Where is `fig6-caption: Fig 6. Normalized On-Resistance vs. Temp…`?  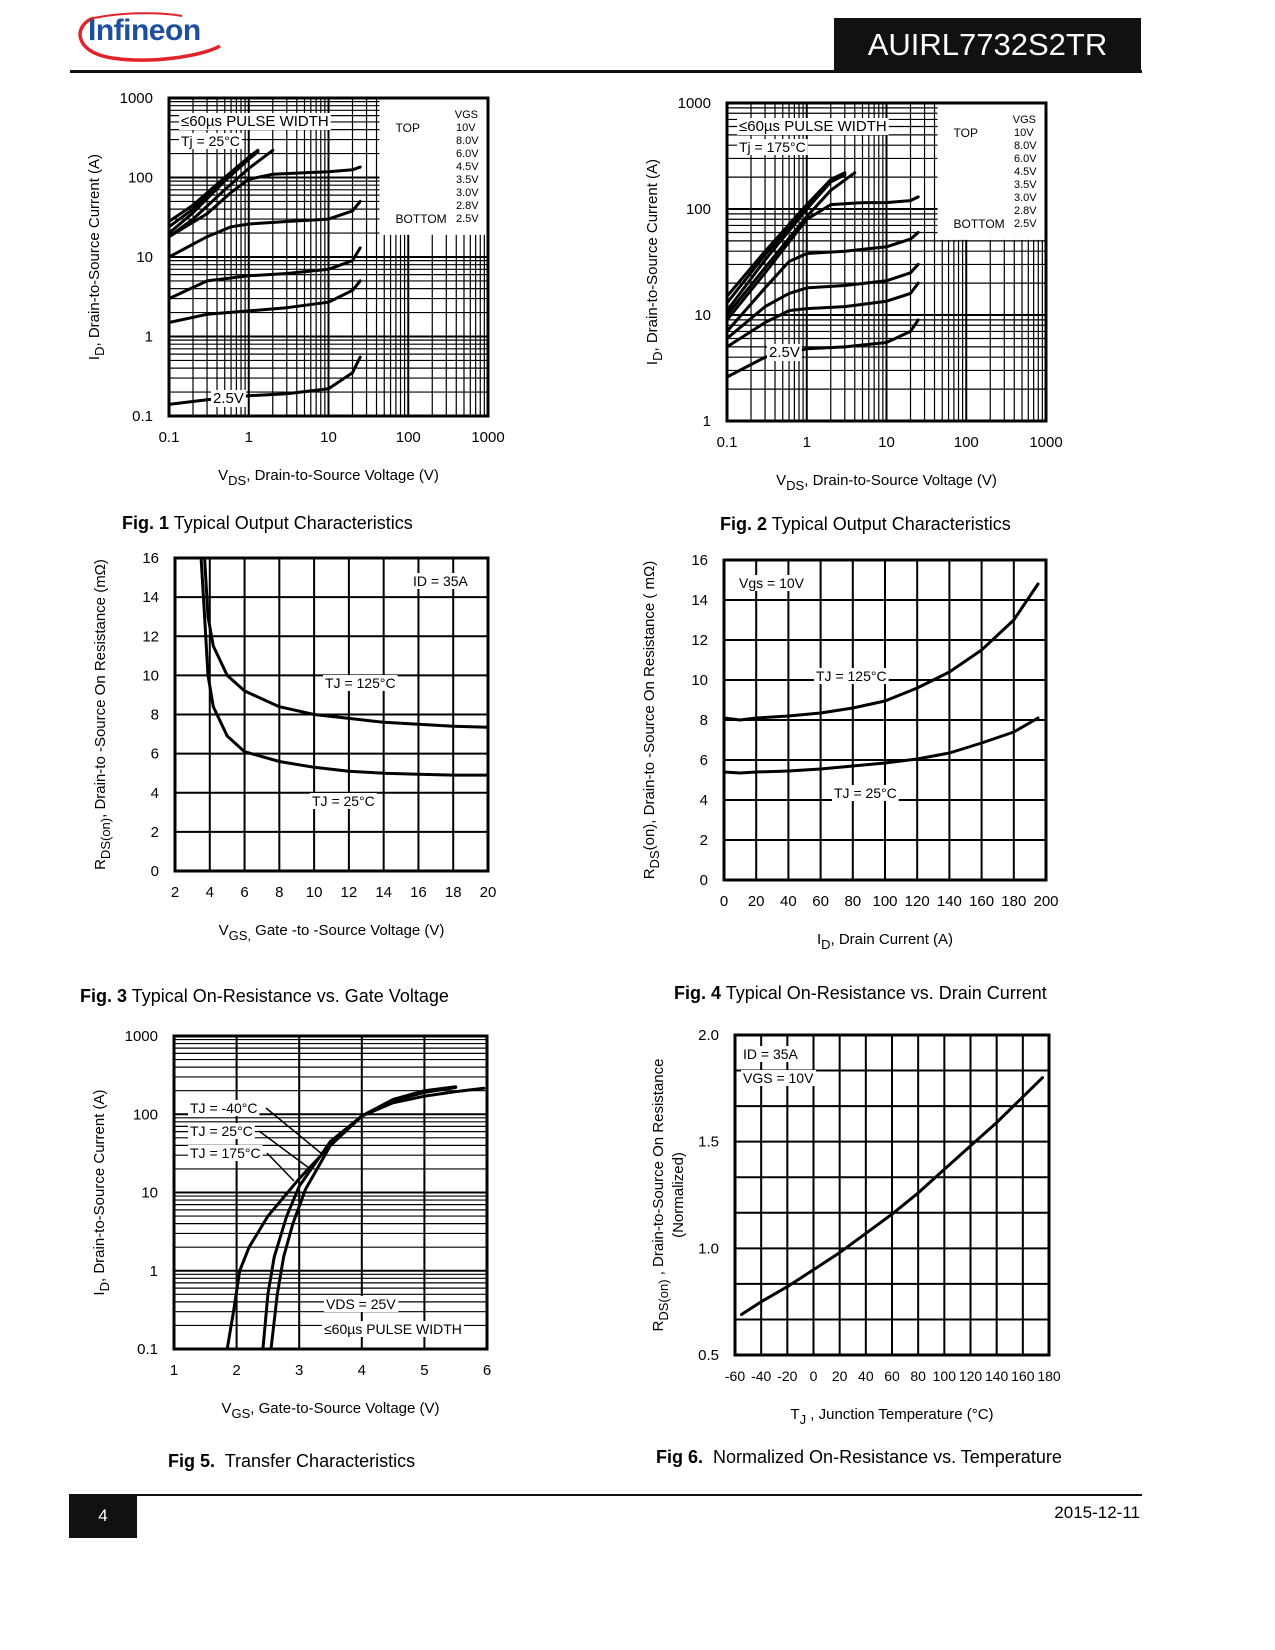
fig6-caption: Fig 6. Normalized On-Resistance vs. Temp… is located at coordinates (859, 1457).